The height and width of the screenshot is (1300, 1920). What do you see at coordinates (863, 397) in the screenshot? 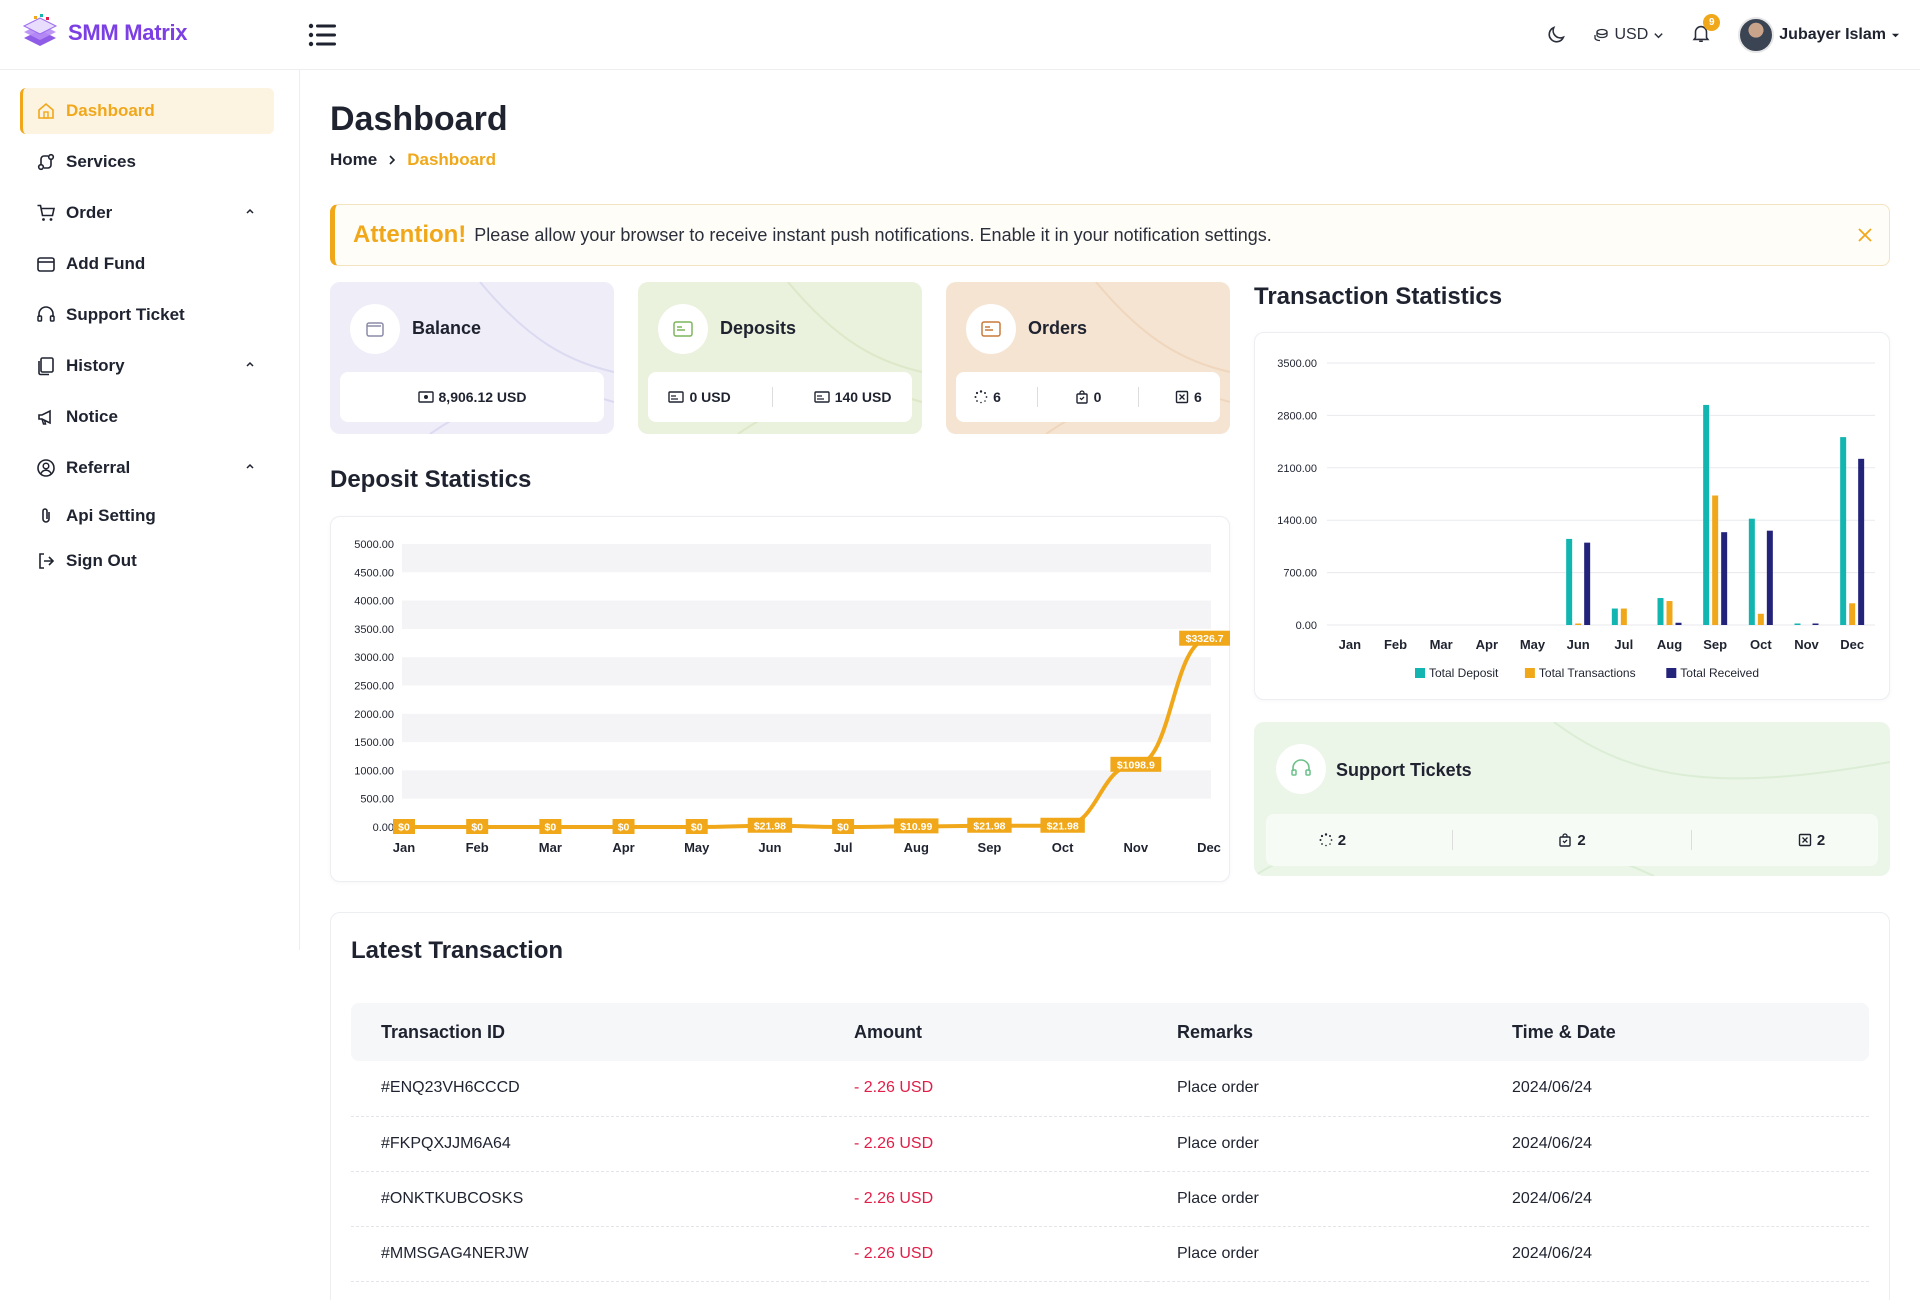
I see `deposits-value-2: 140 USD` at bounding box center [863, 397].